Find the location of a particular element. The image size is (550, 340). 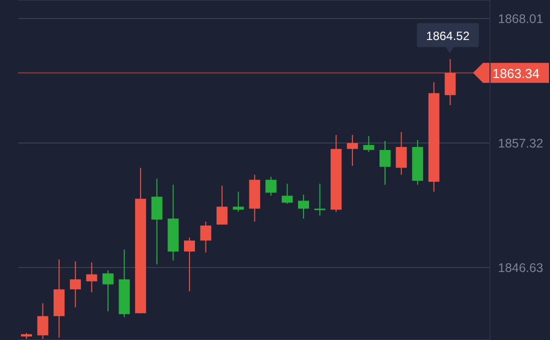

y-tick-label: 1868.01 is located at coordinates (521, 19).